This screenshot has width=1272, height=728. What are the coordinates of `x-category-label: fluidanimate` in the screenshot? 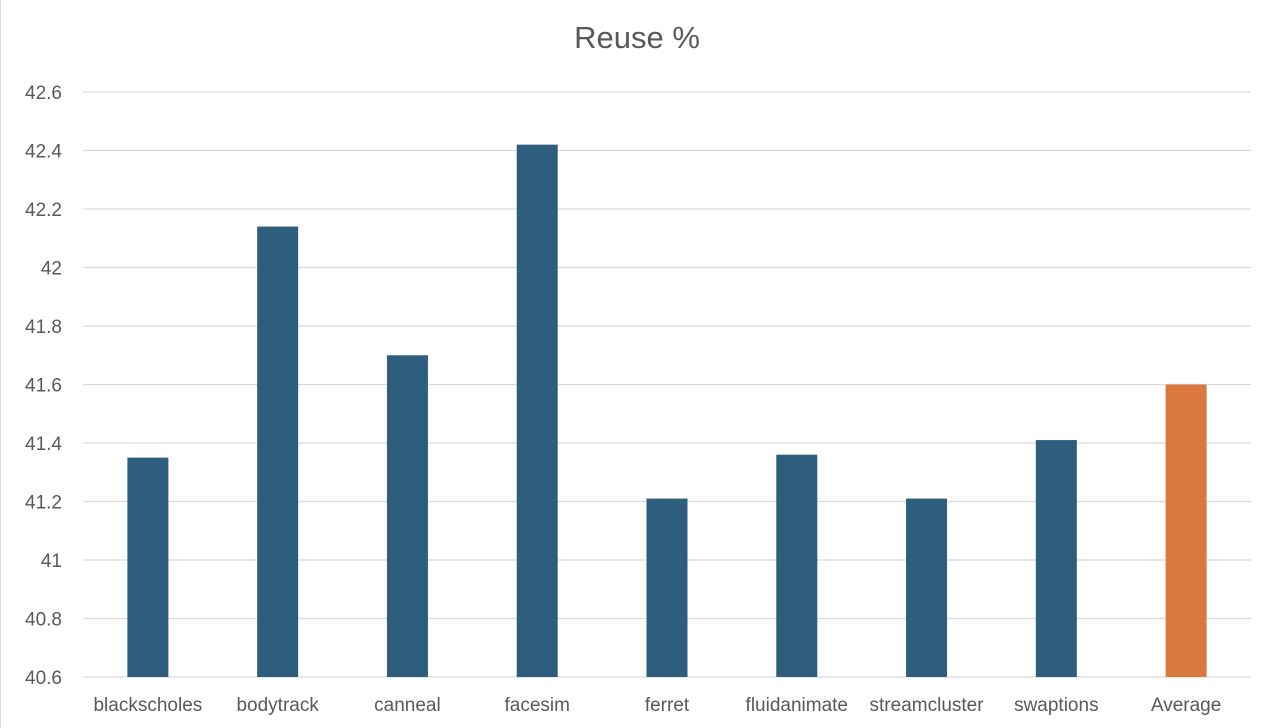 It's located at (797, 705).